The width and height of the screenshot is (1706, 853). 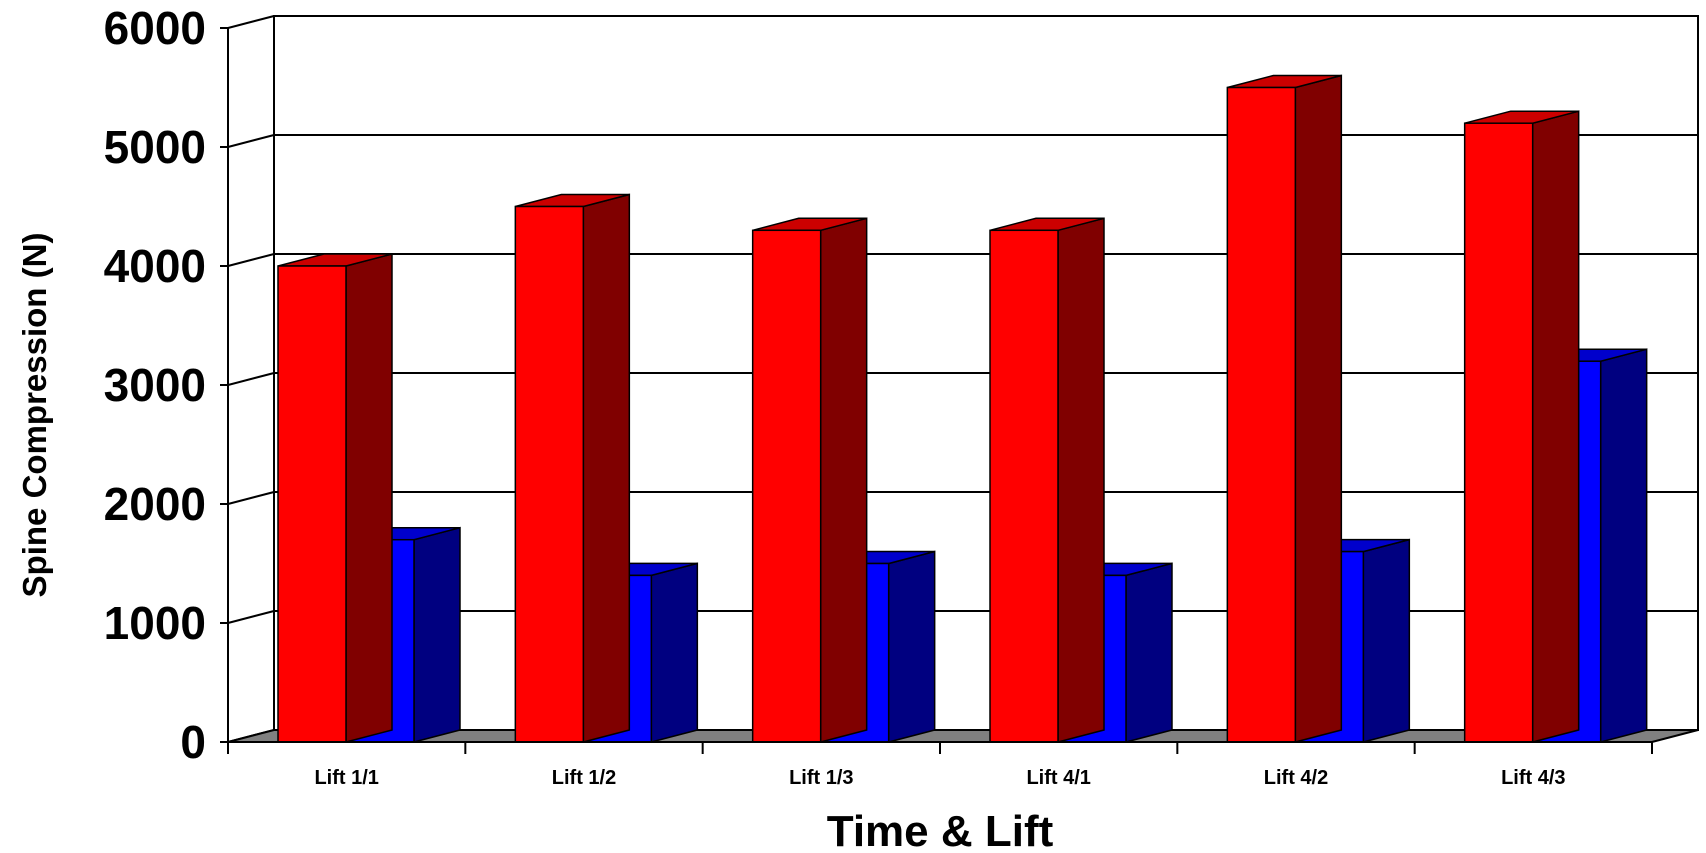 What do you see at coordinates (155, 623) in the screenshot?
I see `y-tick-label: 1000` at bounding box center [155, 623].